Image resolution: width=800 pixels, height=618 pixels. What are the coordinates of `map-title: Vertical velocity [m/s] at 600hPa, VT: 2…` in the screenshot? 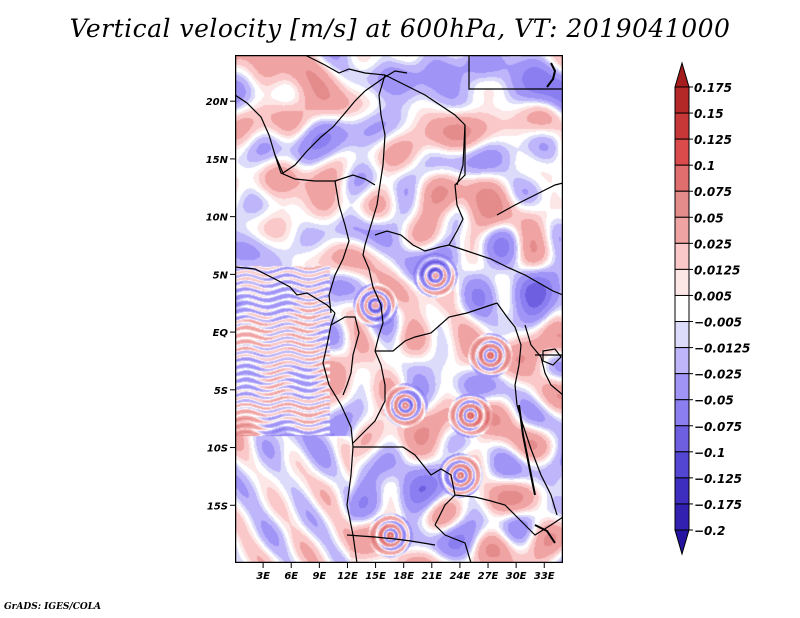 It's located at (400, 28).